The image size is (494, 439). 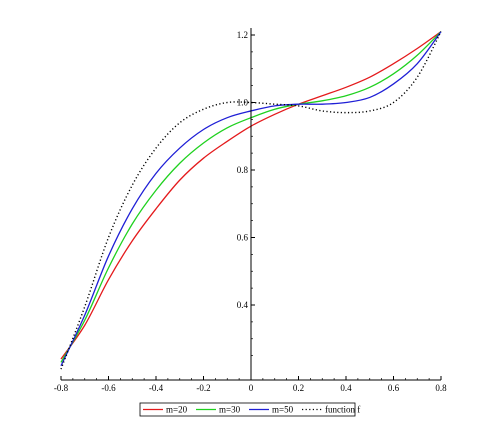 What do you see at coordinates (394, 388) in the screenshot?
I see `x-tick-label: 0.6` at bounding box center [394, 388].